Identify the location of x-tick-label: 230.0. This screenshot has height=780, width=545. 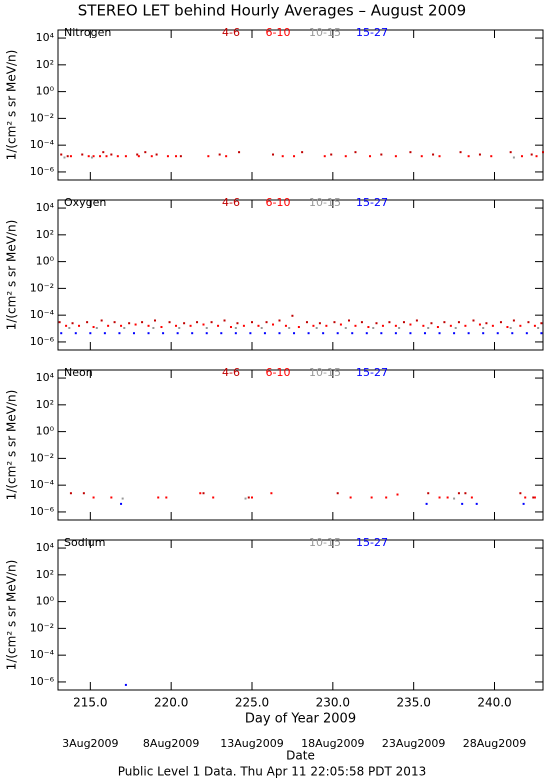
(333, 703).